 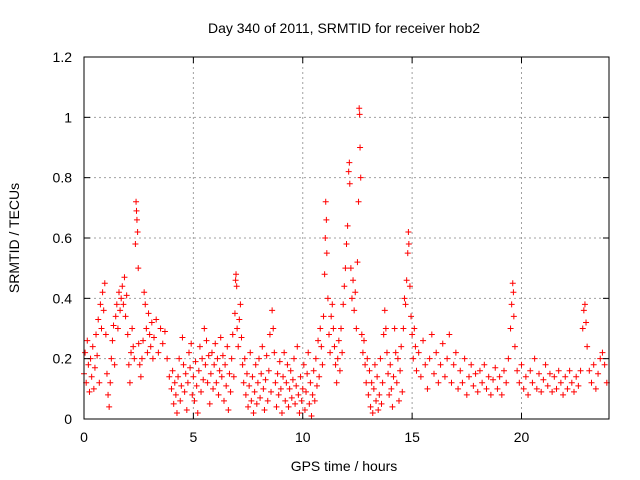 What do you see at coordinates (193, 437) in the screenshot?
I see `x-tick-label: 5` at bounding box center [193, 437].